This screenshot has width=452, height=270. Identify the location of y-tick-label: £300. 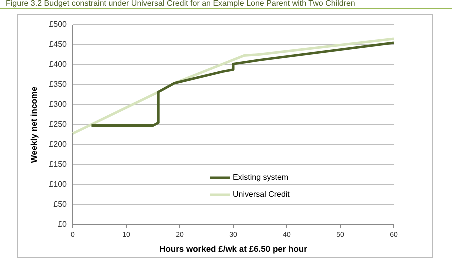
(58, 105).